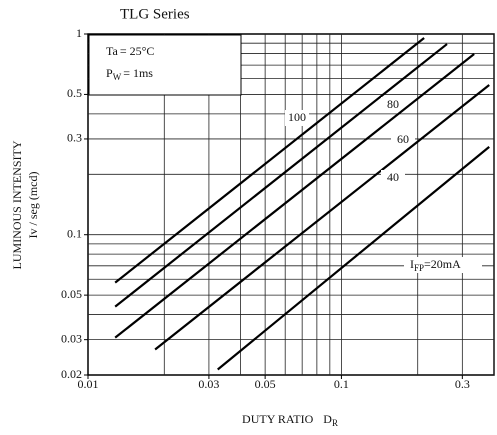 The image size is (497, 435). I want to click on x-tick-label: 0.05, so click(265, 384).